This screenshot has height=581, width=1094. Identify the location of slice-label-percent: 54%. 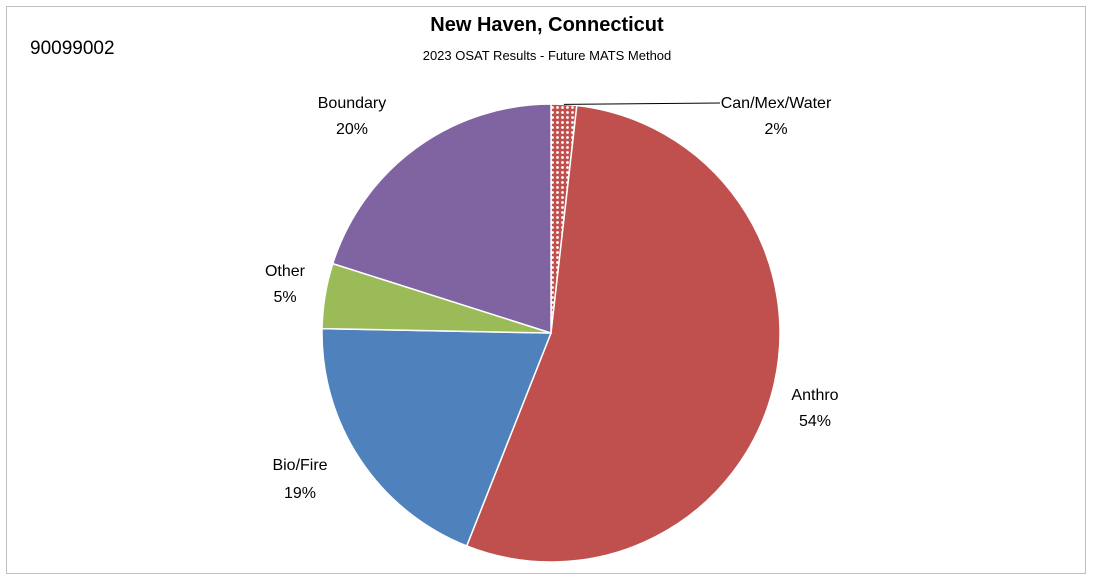
(815, 421).